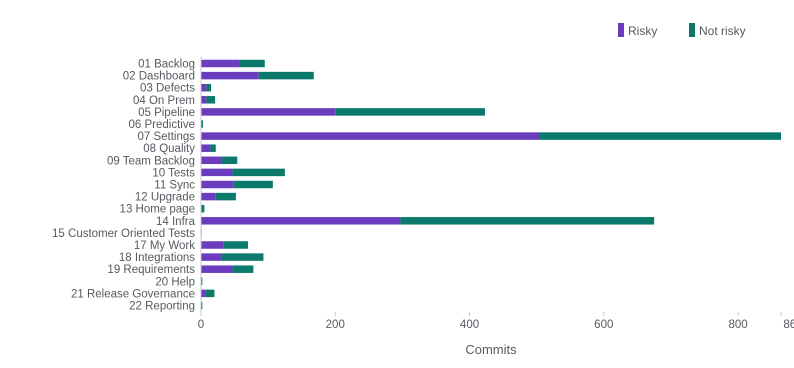  What do you see at coordinates (151, 161) in the screenshot?
I see `category-label: 09 Team Backlog` at bounding box center [151, 161].